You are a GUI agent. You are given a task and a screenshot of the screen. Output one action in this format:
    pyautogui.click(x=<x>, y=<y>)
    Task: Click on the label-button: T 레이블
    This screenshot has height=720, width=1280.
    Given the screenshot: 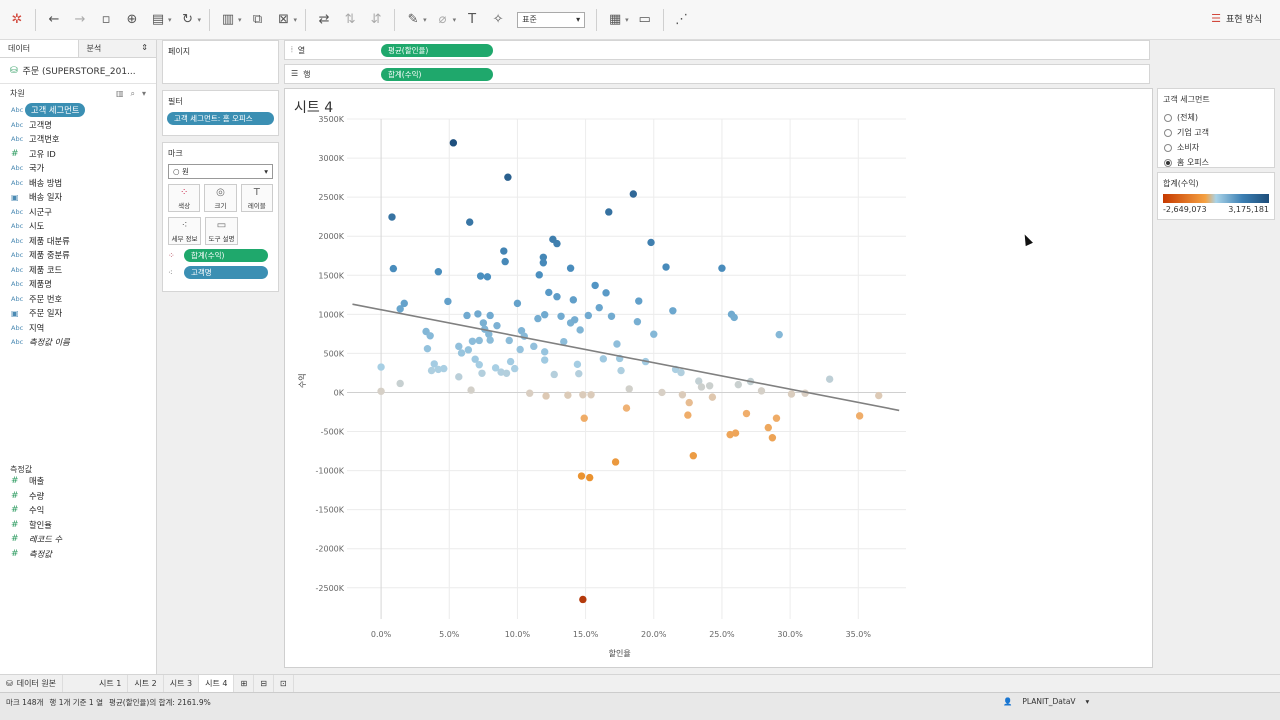 What is the action you would take?
    pyautogui.click(x=256, y=198)
    